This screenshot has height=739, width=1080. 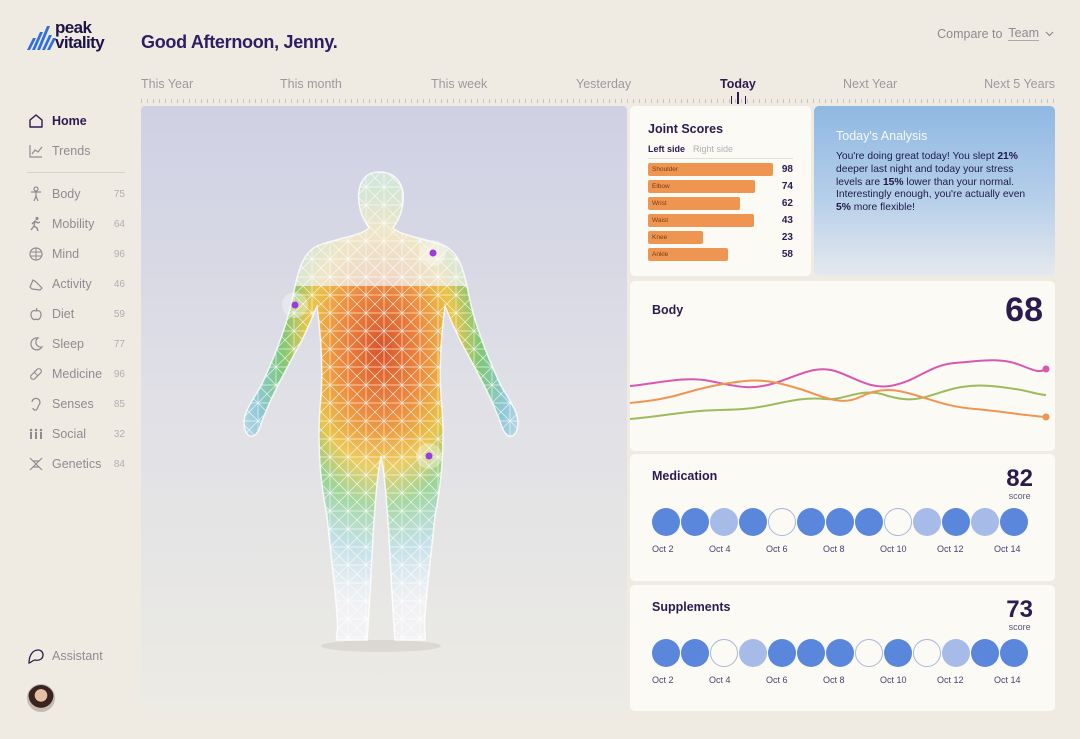 I want to click on sidebar-item-count: 85, so click(x=119, y=404).